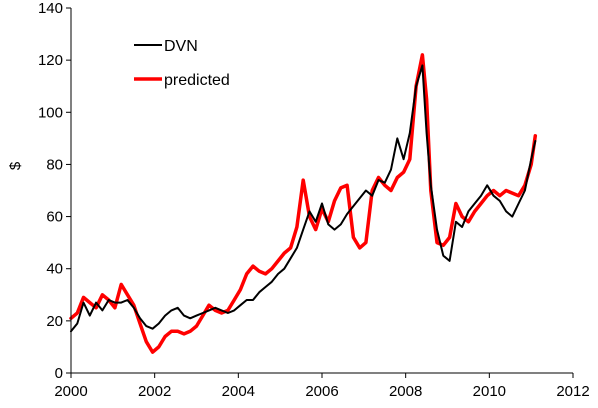 The height and width of the screenshot is (408, 598). I want to click on y-tick-label: 140, so click(50, 8).